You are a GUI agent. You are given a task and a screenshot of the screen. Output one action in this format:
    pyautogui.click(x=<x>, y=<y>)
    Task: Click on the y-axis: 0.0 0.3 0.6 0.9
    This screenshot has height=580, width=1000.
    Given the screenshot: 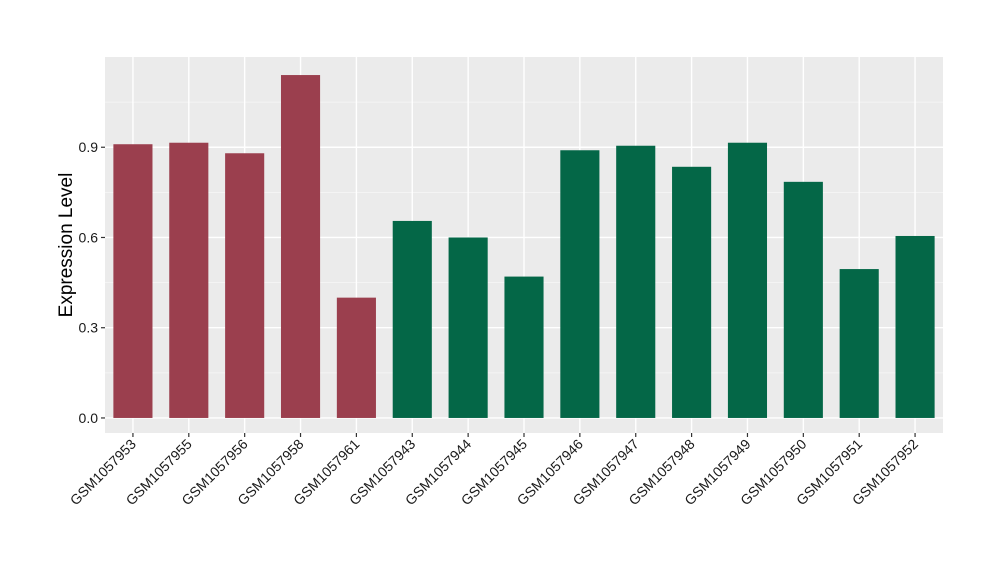 What is the action you would take?
    pyautogui.click(x=92, y=282)
    